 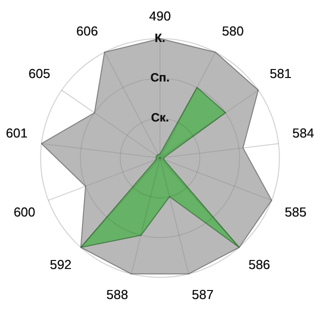 I want to click on spoke-label: 580, so click(x=233, y=31).